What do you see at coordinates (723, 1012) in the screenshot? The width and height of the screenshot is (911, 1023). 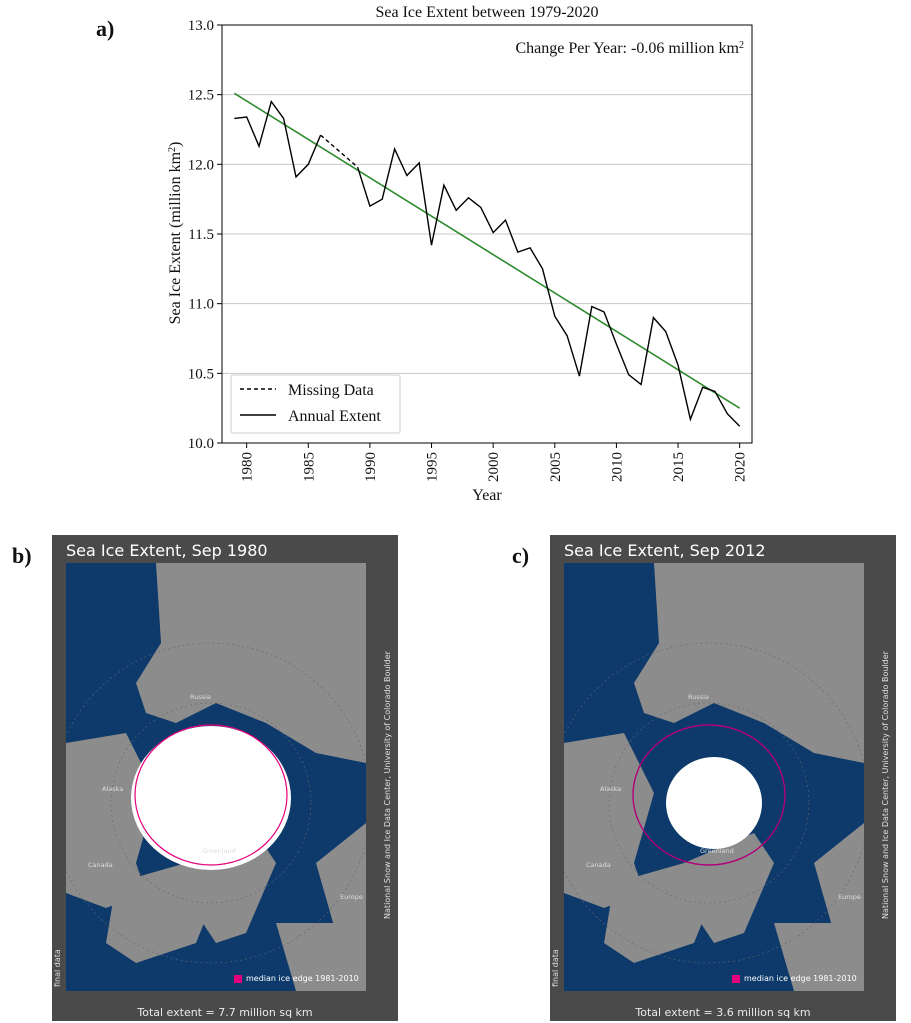 I see `total-extent: Total extent = 3.6 million sq km` at bounding box center [723, 1012].